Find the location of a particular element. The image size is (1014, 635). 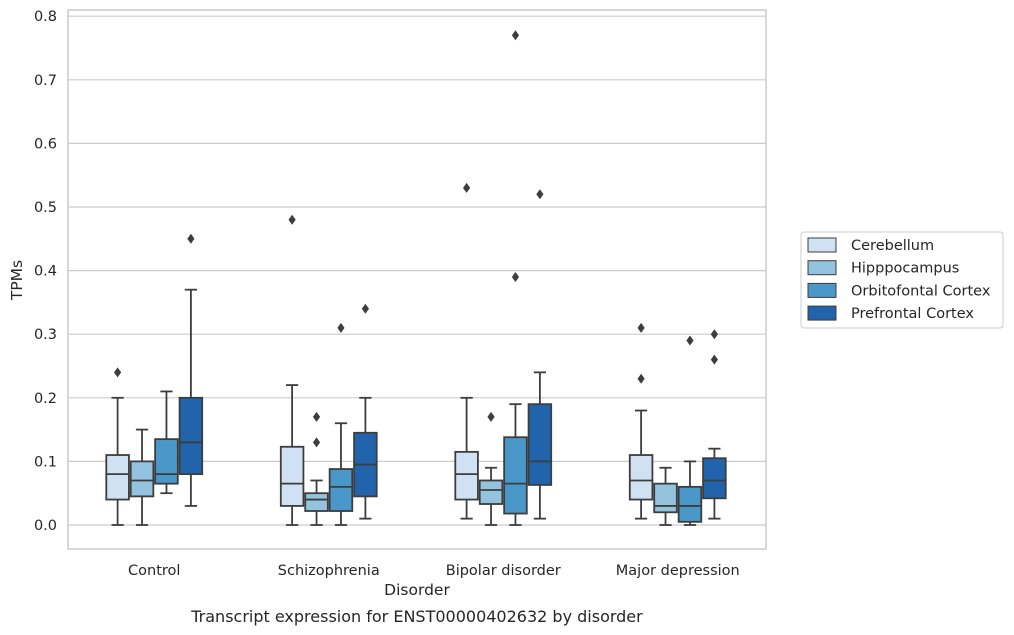

y-tick-label: 0.8 is located at coordinates (45, 17).